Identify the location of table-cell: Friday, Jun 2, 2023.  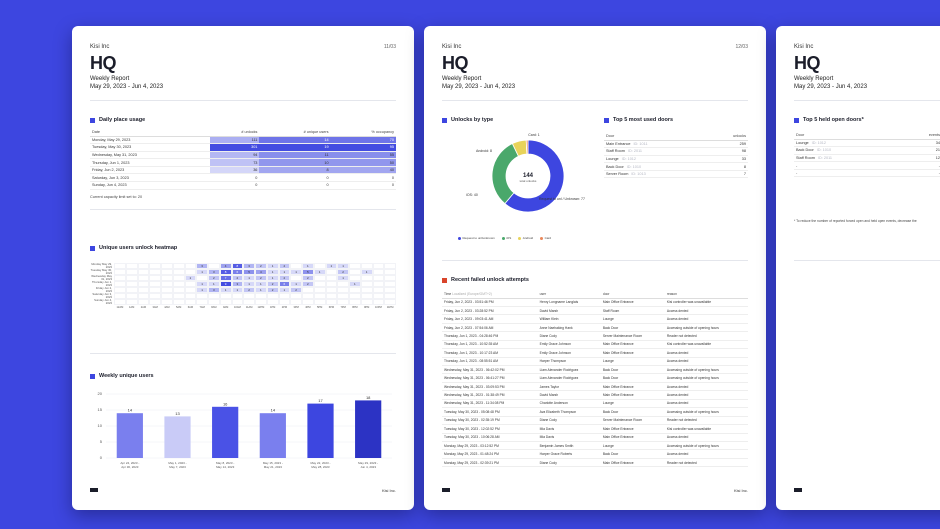
(150, 170).